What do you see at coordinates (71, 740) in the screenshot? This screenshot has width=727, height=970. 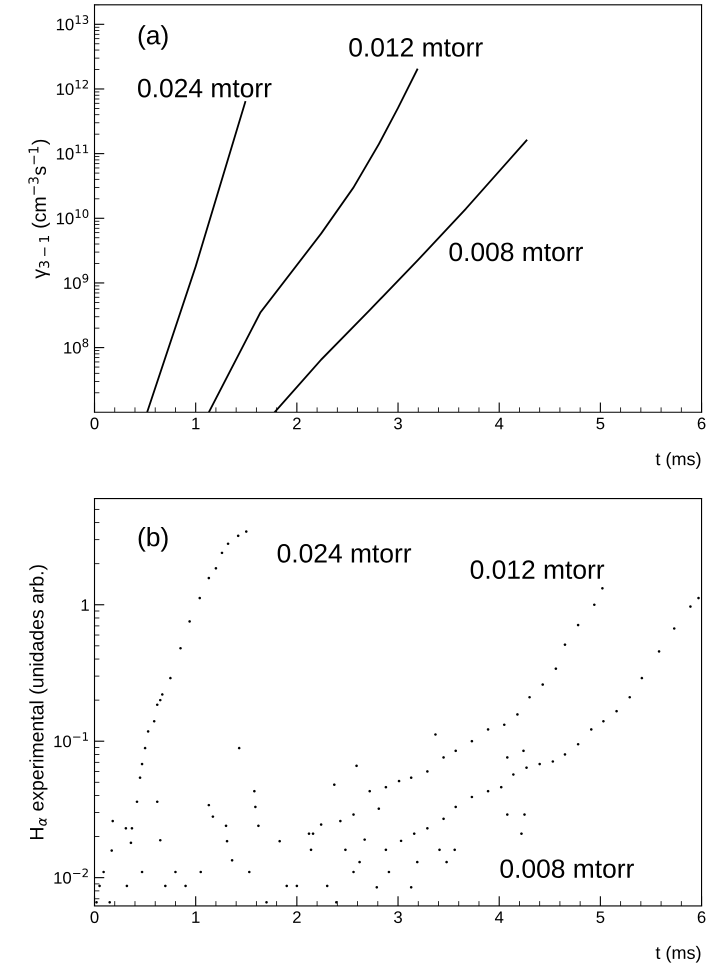 I see `y-tick-label: 10$^{−1}$` at bounding box center [71, 740].